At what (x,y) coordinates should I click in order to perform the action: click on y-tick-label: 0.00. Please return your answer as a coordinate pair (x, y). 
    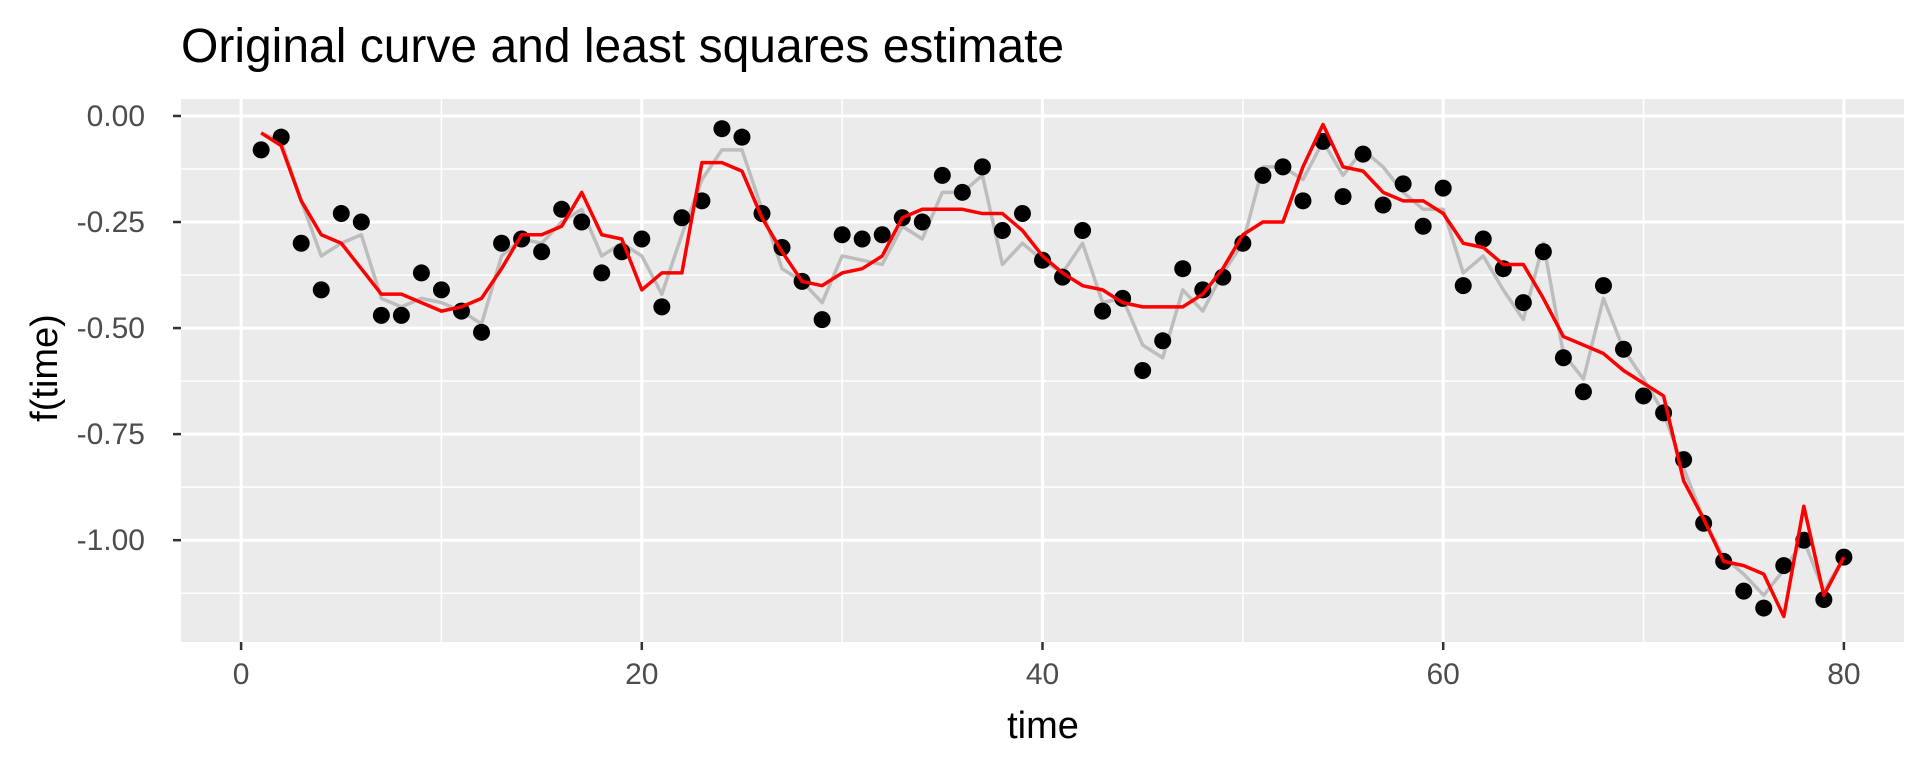
    Looking at the image, I should click on (116, 116).